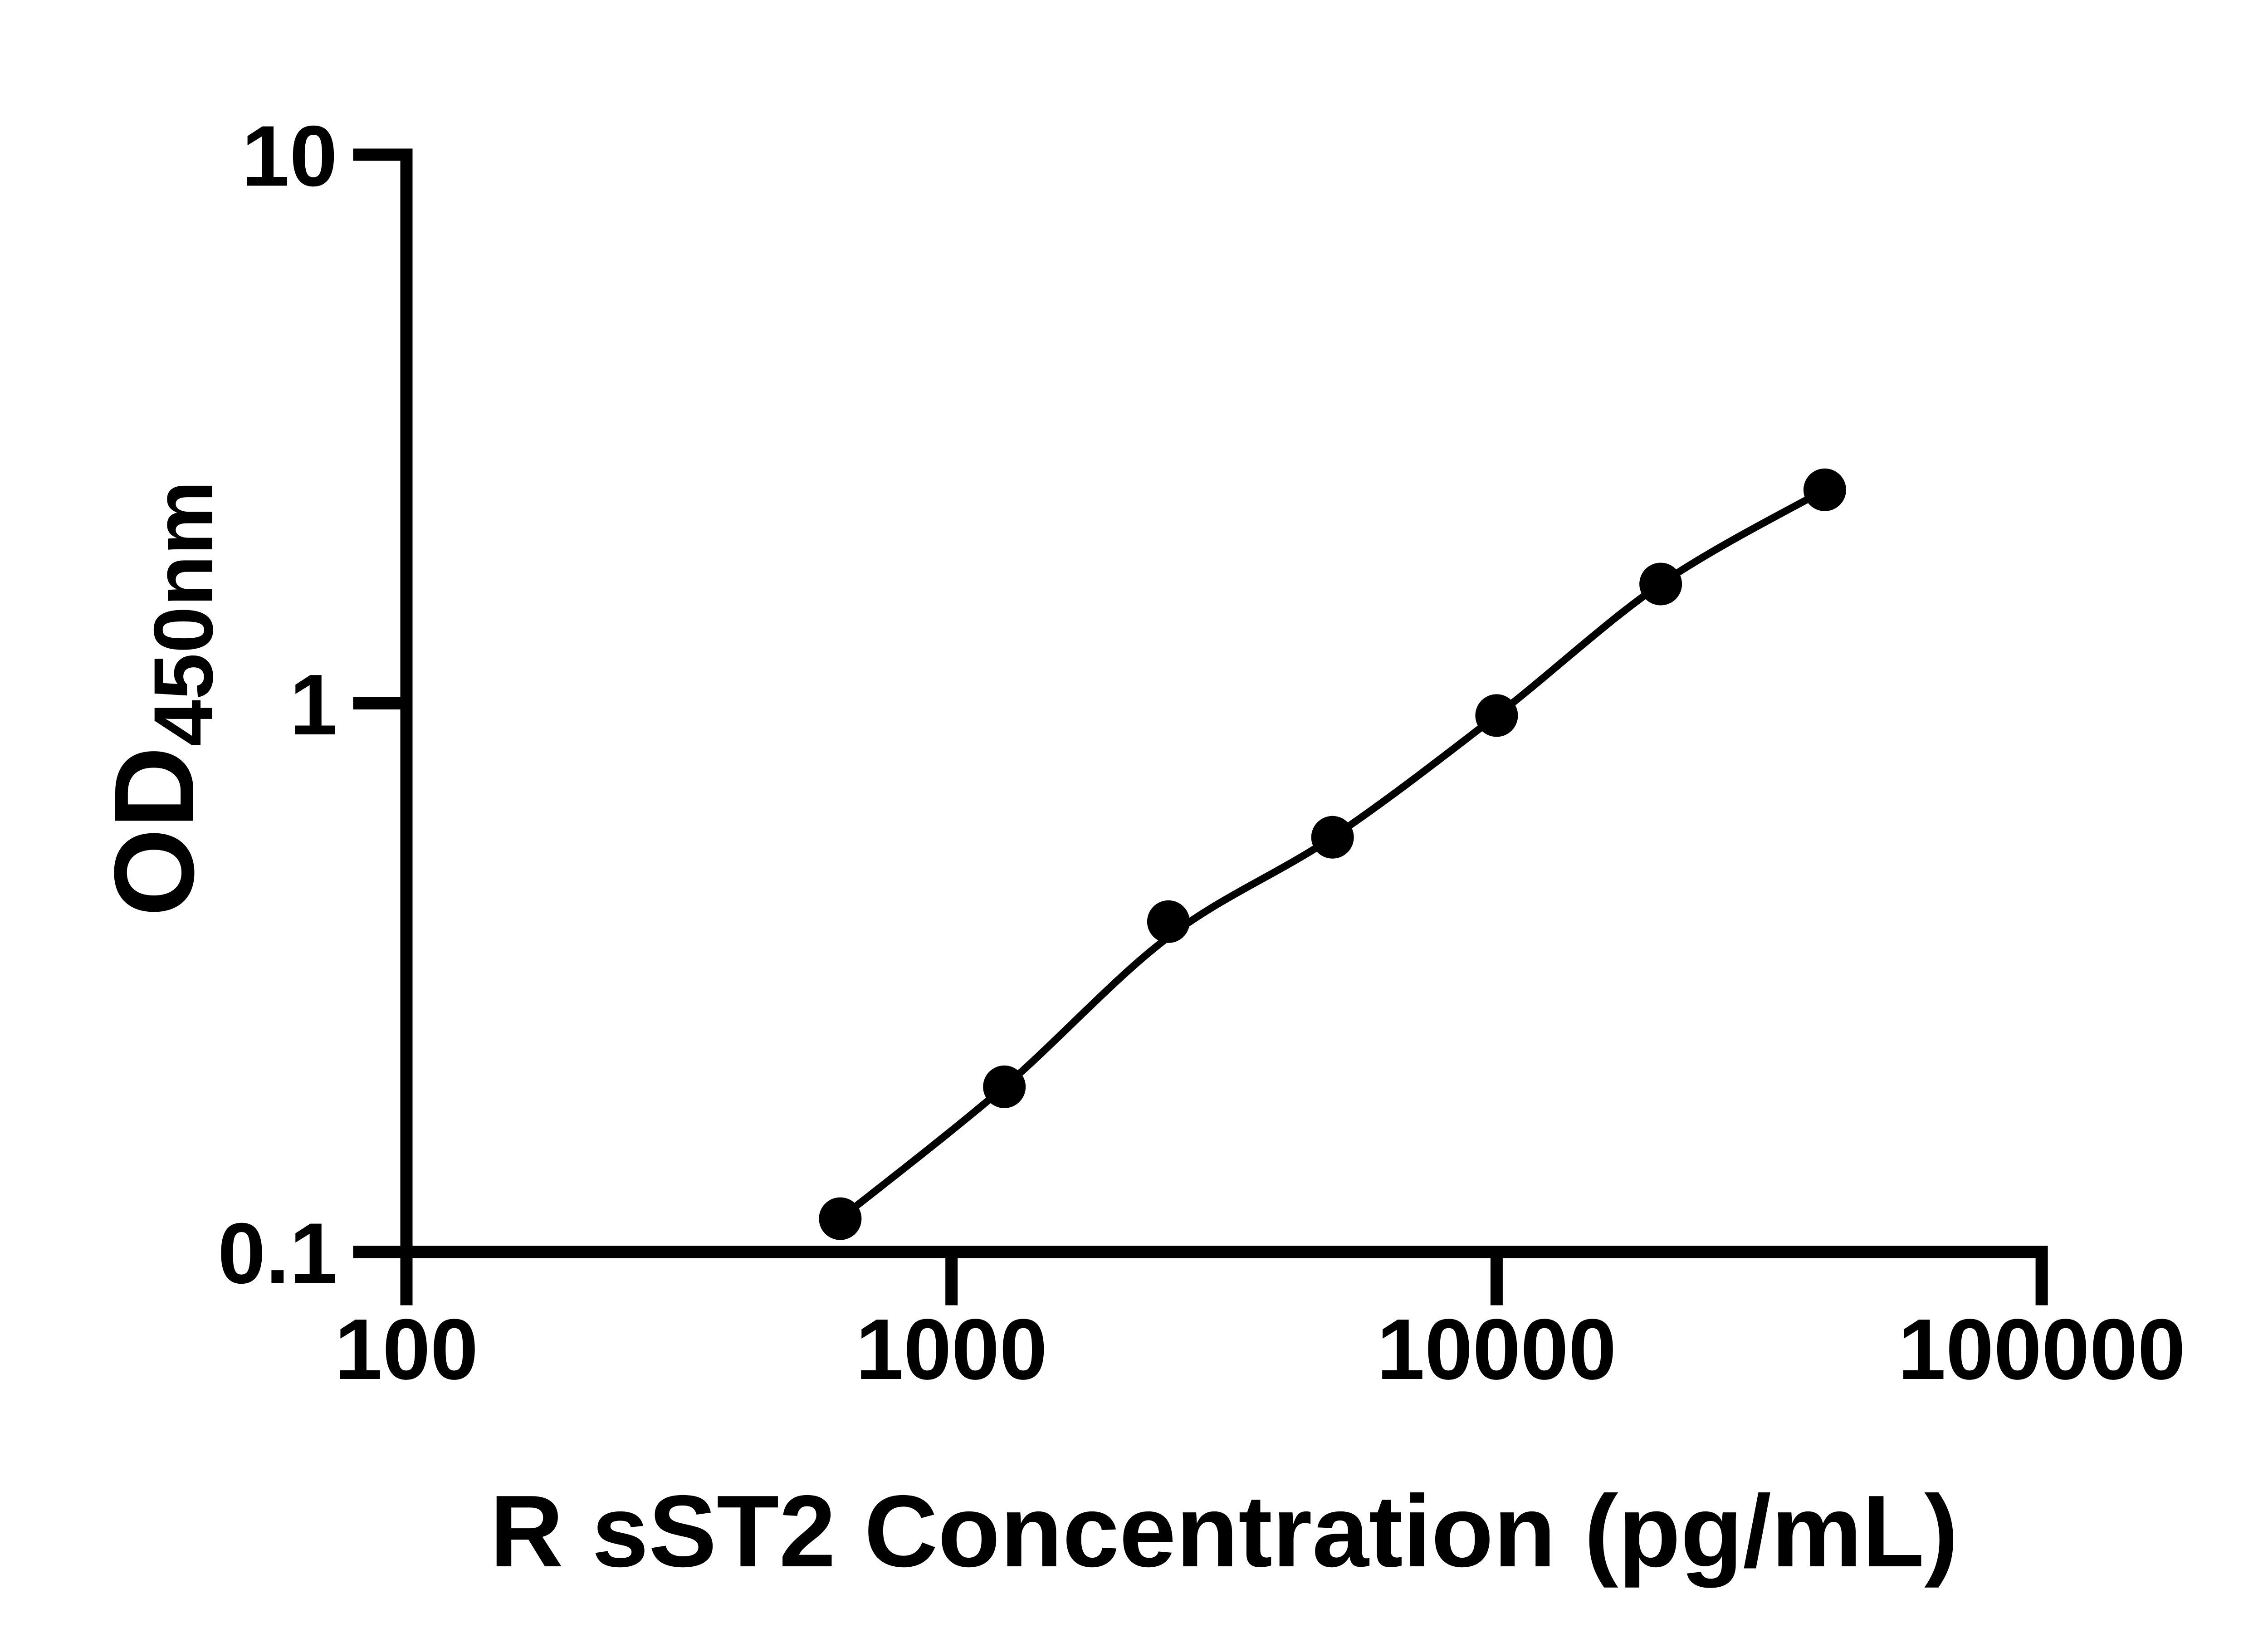 Image resolution: width=2268 pixels, height=1633 pixels. Describe the element at coordinates (290, 156) in the screenshot. I see `y-tick-label-10: 10` at that location.